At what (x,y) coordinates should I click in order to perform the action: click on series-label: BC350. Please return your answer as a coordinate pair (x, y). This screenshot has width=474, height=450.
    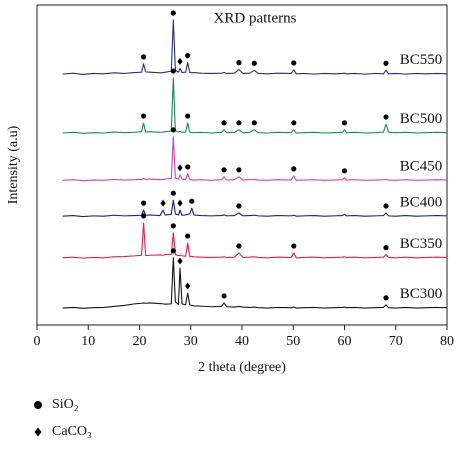
    Looking at the image, I should click on (421, 244).